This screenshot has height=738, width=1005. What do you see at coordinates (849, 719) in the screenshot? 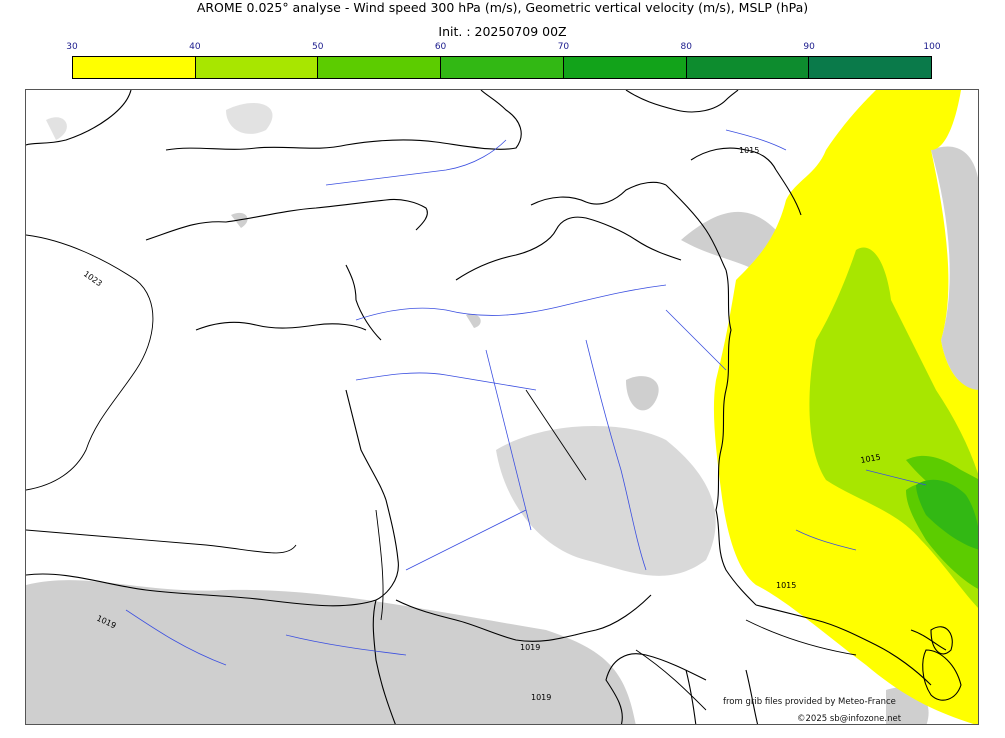
I see `copyright: ©2025 sb@infozone.net` at bounding box center [849, 719].